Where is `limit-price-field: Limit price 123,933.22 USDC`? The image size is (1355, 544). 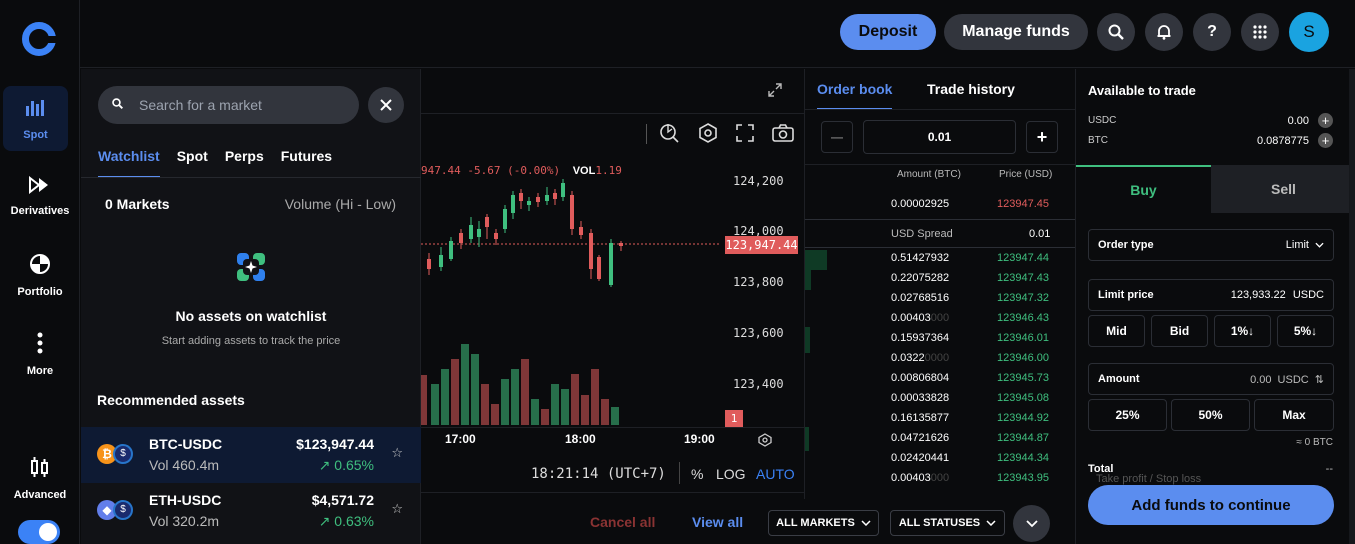
limit-price-field: Limit price 123,933.22 USDC is located at coordinates (1211, 295).